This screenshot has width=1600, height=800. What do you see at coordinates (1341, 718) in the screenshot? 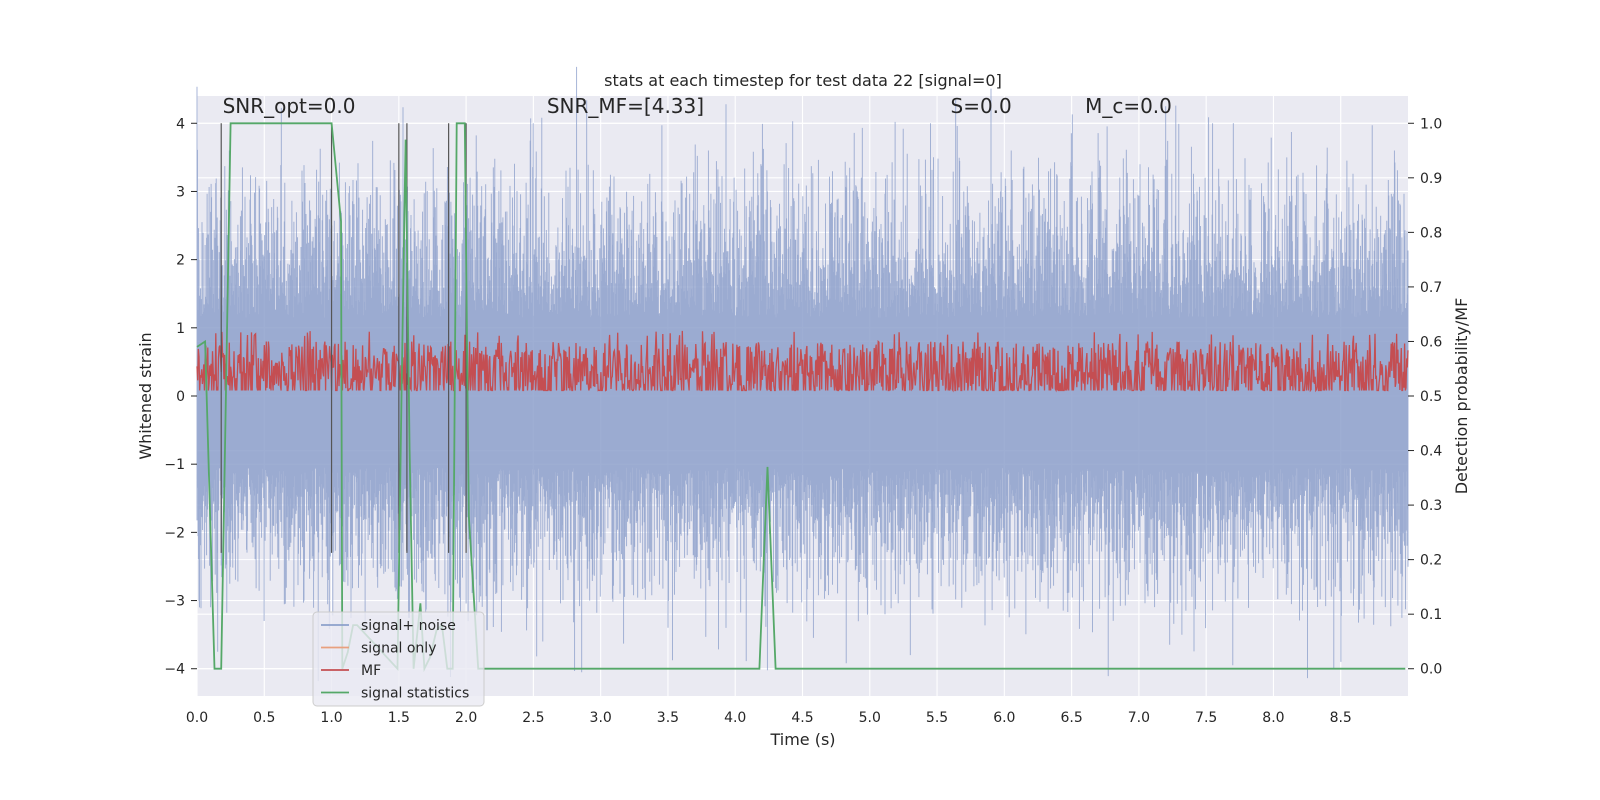
I see `x-tick-label: 8.5` at bounding box center [1341, 718].